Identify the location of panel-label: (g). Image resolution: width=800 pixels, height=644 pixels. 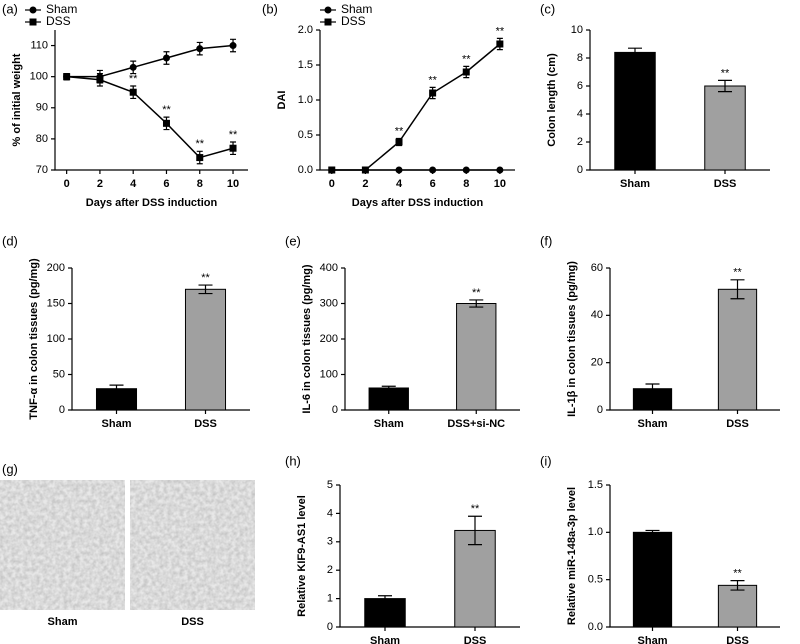
(10, 468).